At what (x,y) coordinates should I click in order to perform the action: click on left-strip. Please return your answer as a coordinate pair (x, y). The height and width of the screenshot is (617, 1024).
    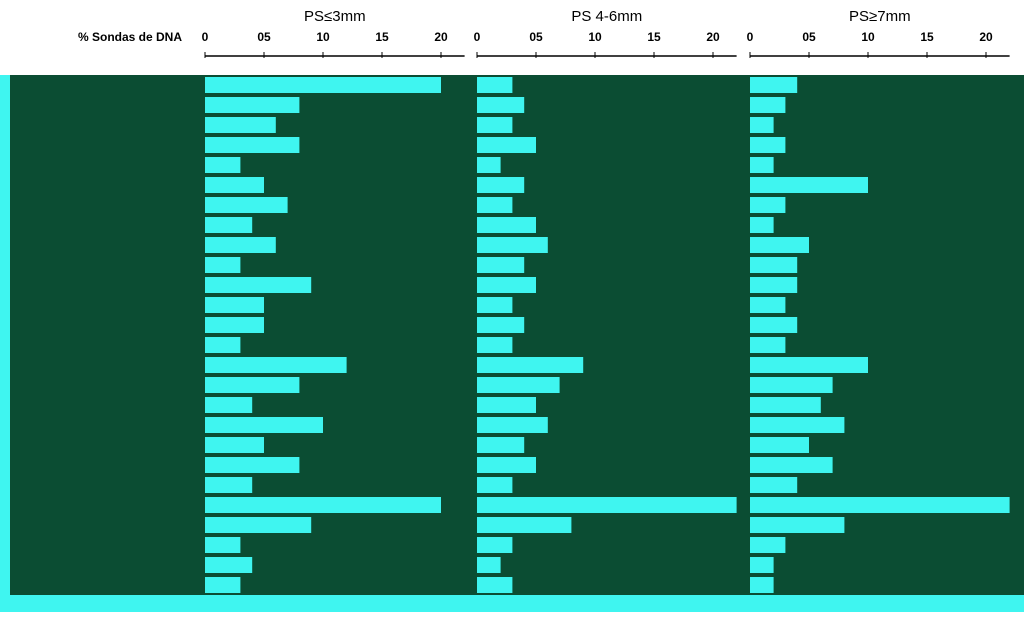
    Looking at the image, I should click on (5, 335).